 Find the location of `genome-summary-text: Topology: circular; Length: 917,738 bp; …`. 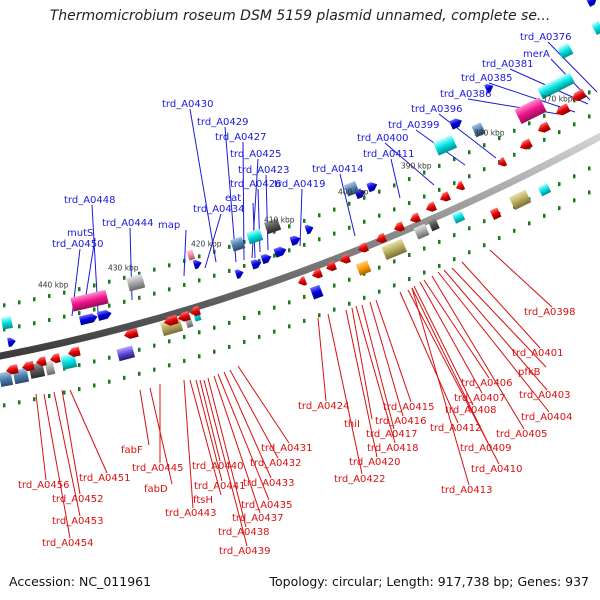

genome-summary-text: Topology: circular; Length: 917,738 bp; … is located at coordinates (429, 581).